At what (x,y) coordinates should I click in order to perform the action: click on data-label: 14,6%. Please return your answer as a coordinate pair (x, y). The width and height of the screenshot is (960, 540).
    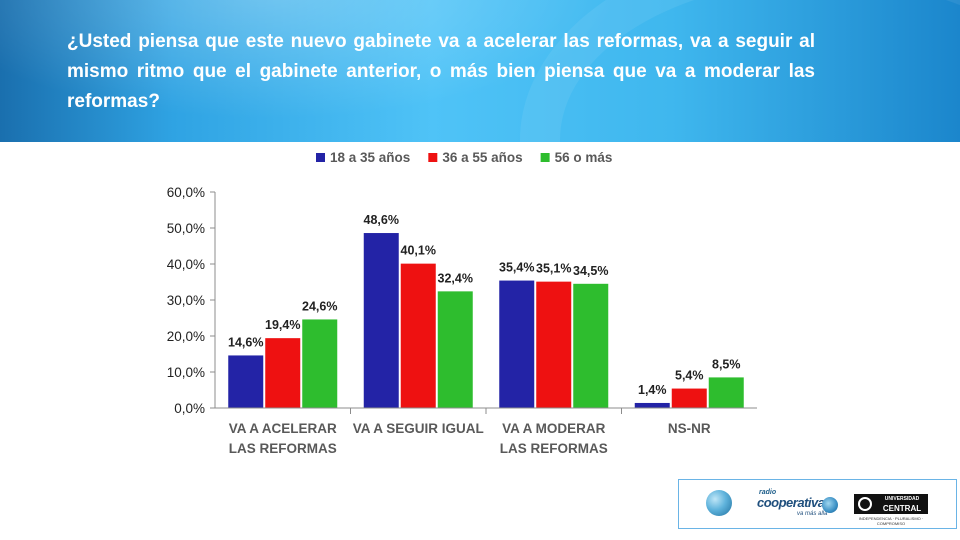
    Looking at the image, I should click on (245, 342).